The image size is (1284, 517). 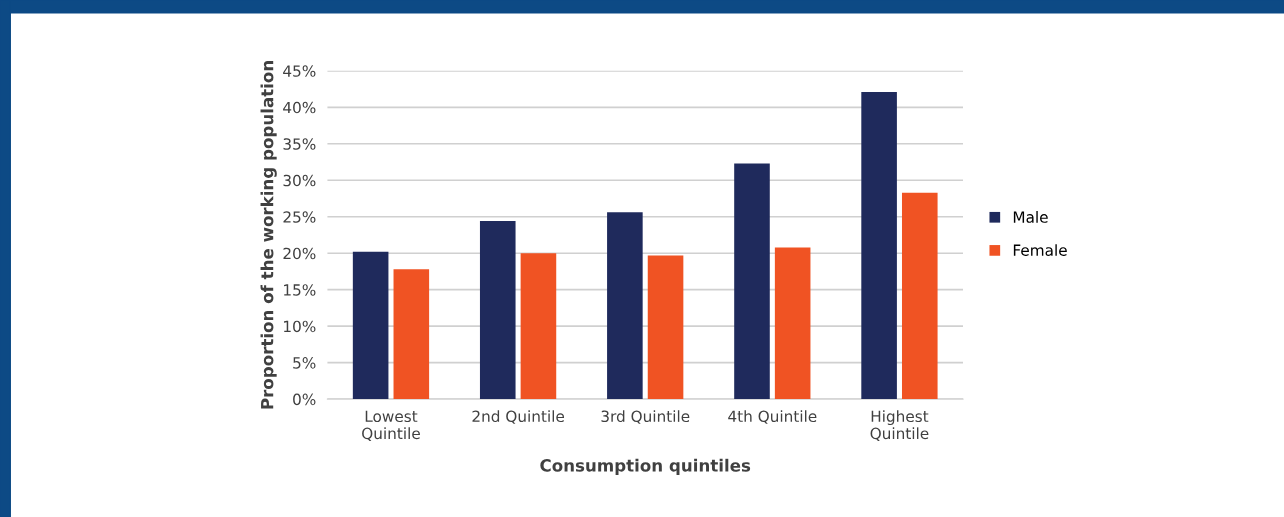 I want to click on y-tick-label: 5%, so click(x=304, y=363).